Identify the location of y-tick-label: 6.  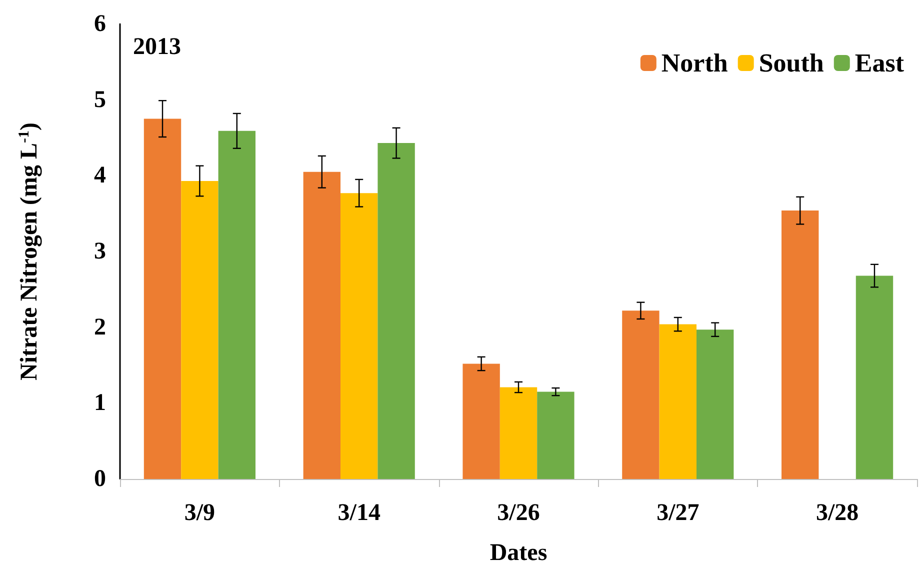
(100, 24).